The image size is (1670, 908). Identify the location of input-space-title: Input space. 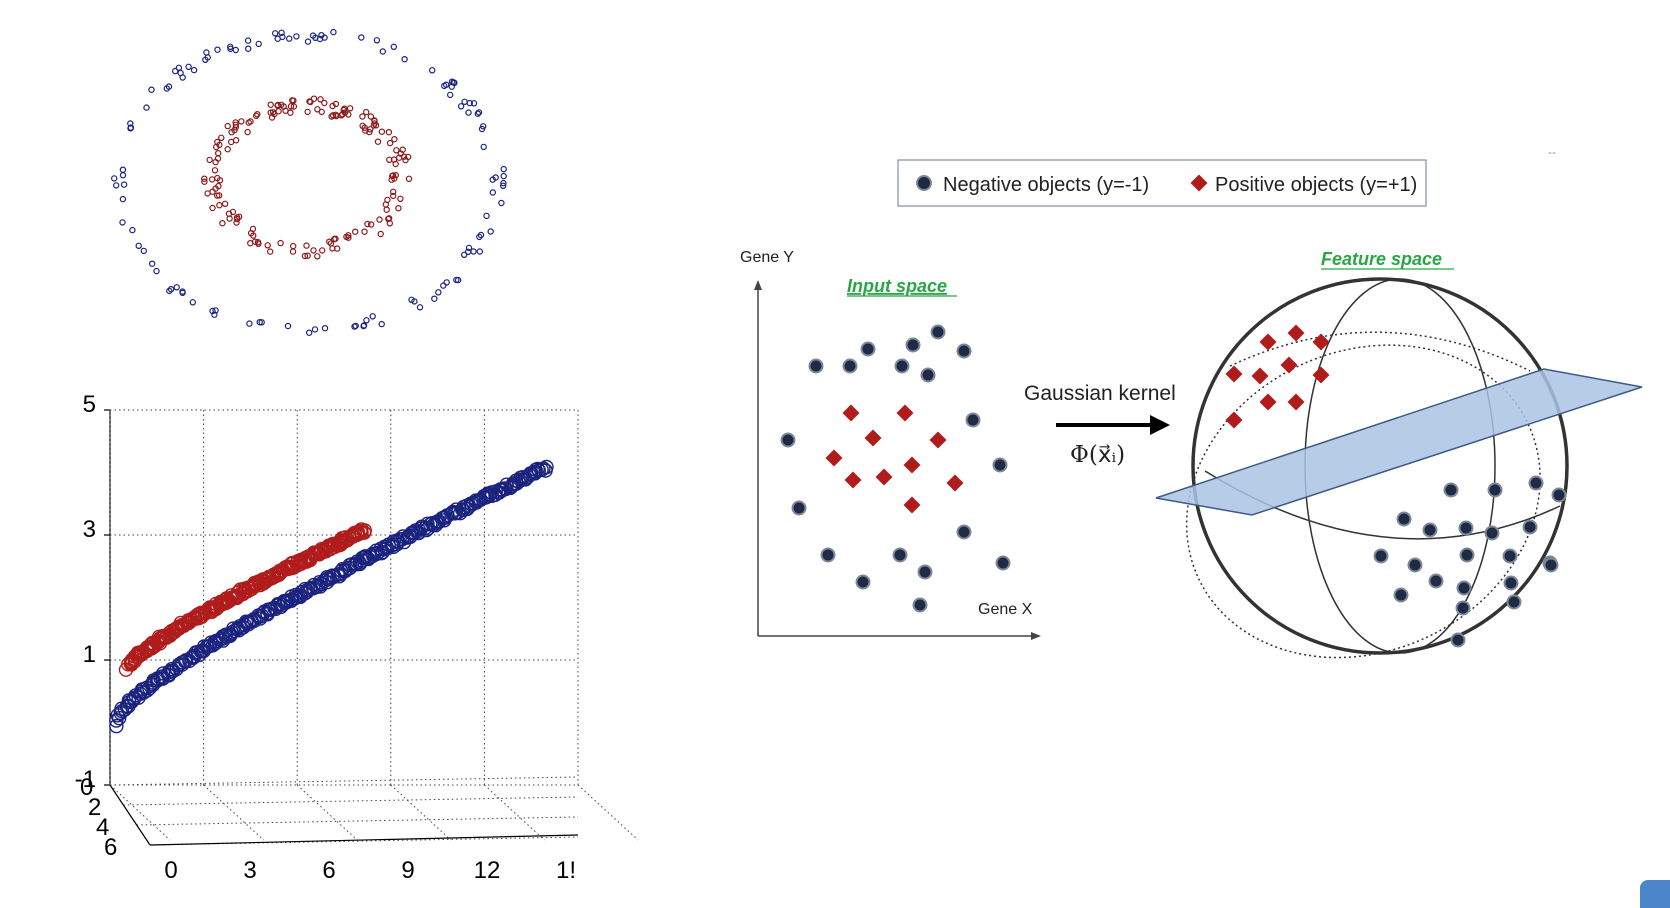
(897, 286).